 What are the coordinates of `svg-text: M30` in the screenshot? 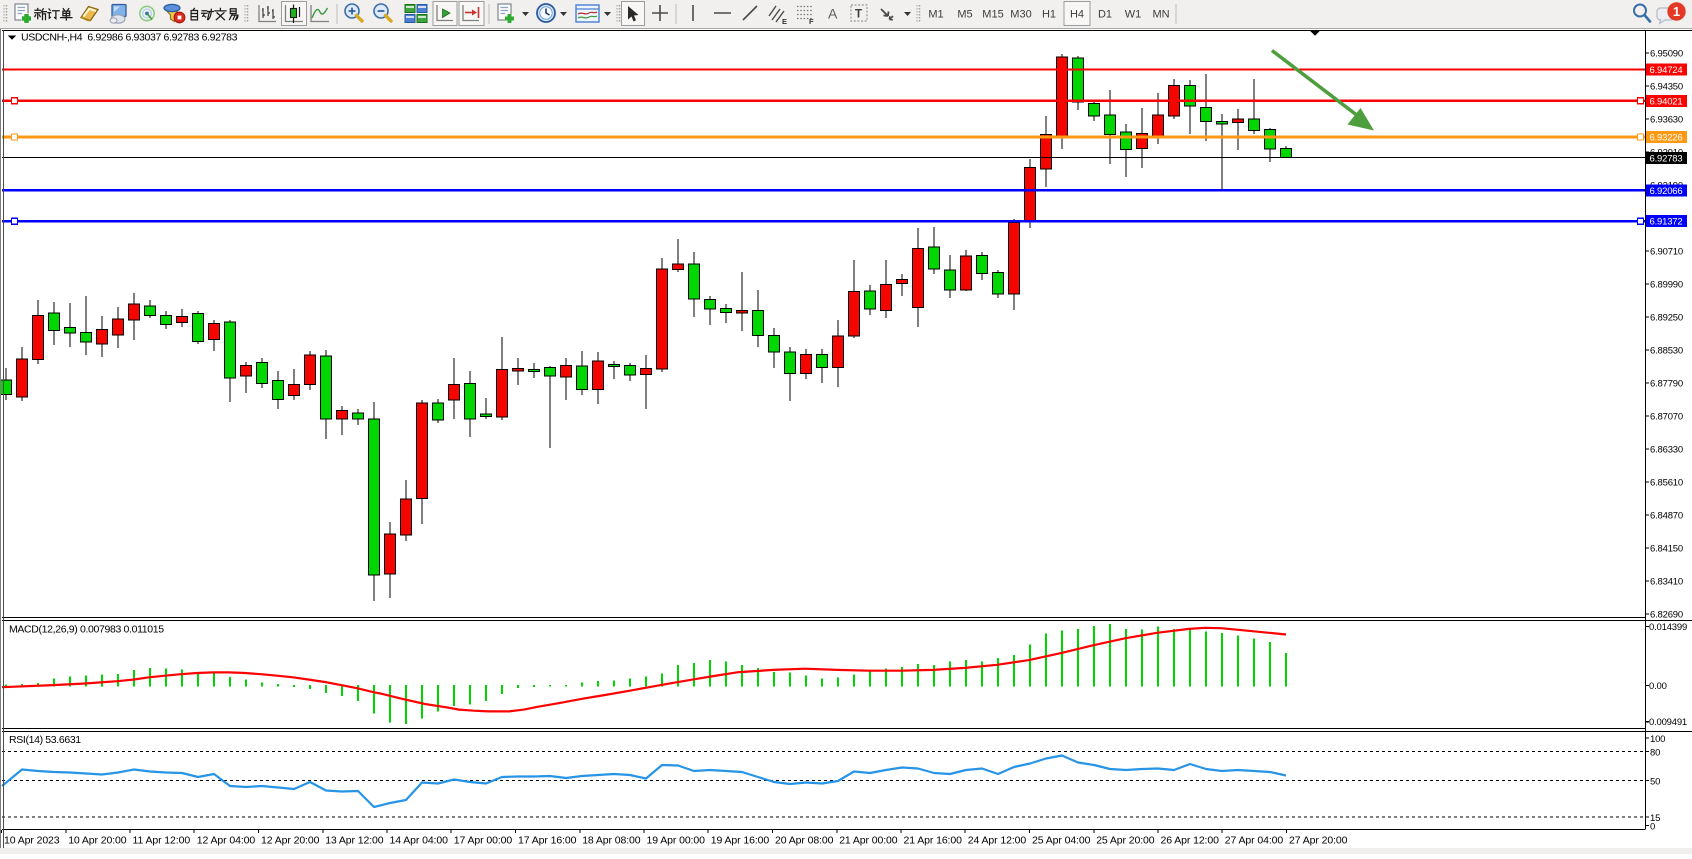 It's located at (1020, 15).